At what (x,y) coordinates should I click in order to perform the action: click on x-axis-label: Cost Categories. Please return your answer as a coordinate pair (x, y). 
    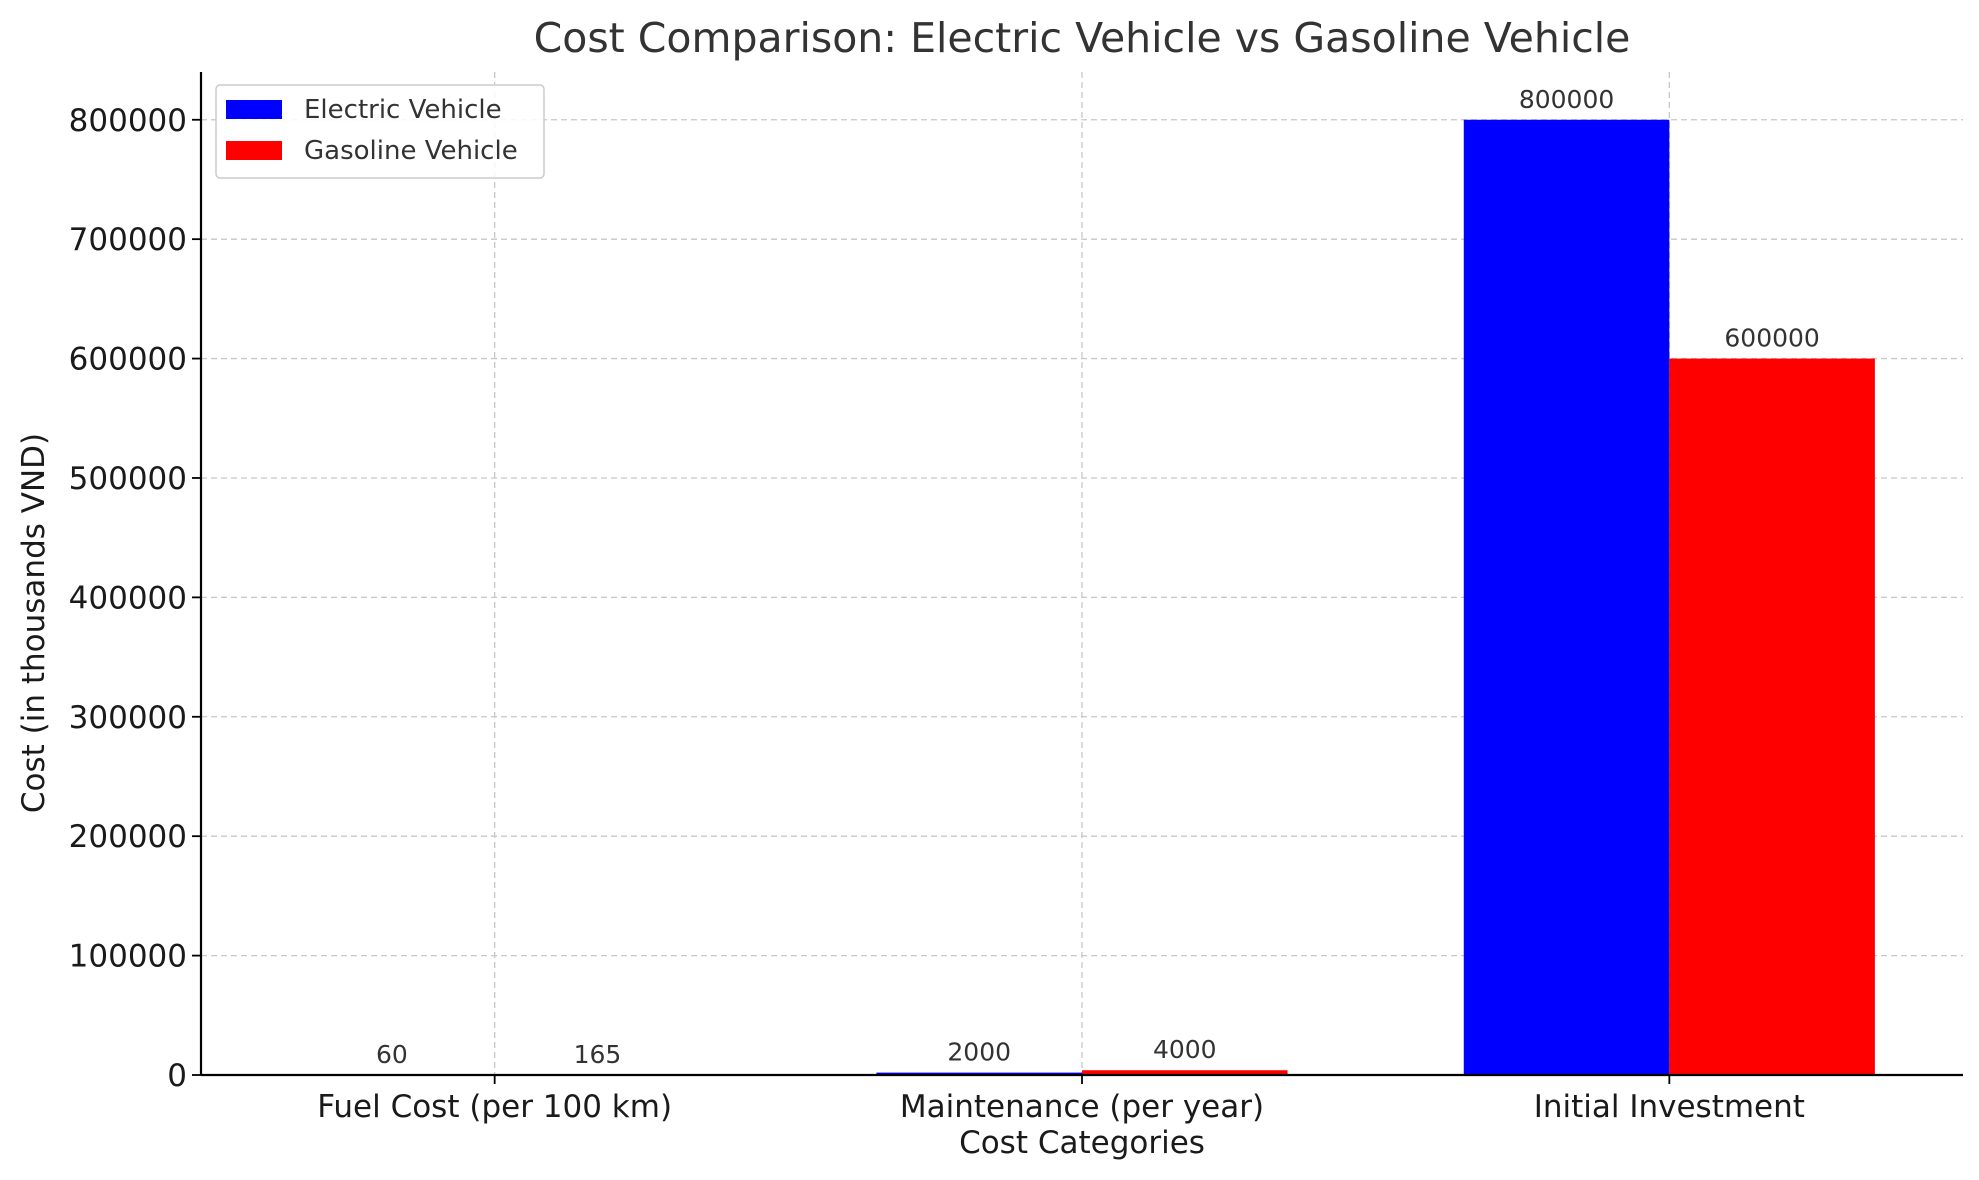
    Looking at the image, I should click on (1082, 1143).